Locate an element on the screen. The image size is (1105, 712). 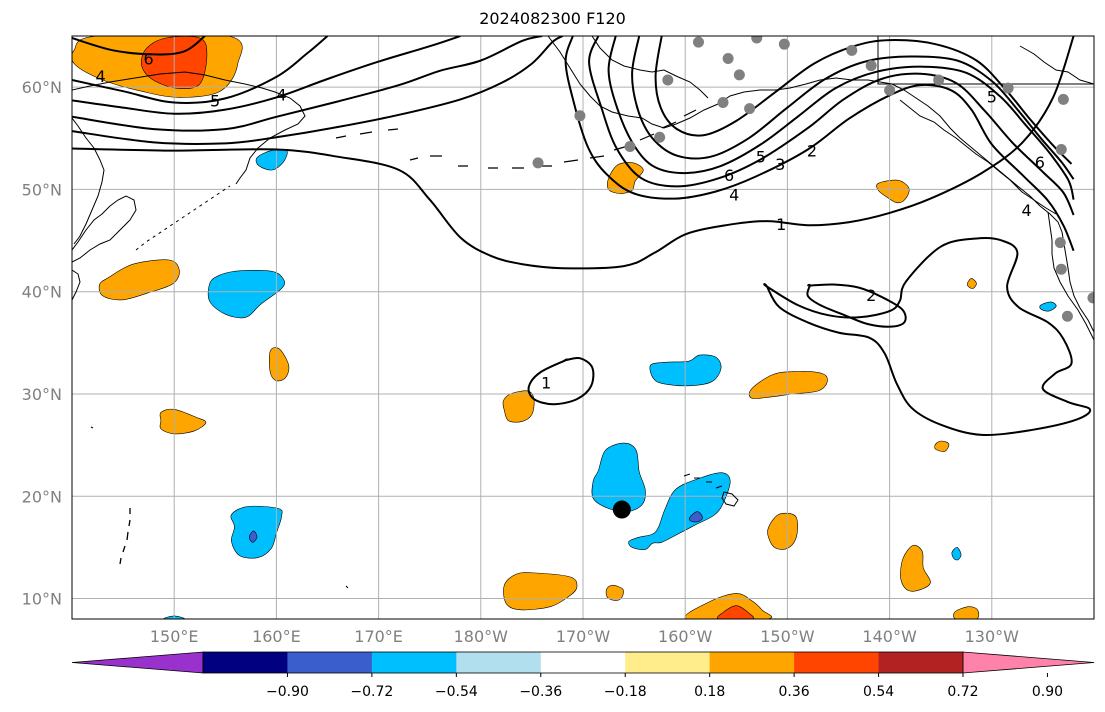
contour-label: 3 is located at coordinates (780, 164).